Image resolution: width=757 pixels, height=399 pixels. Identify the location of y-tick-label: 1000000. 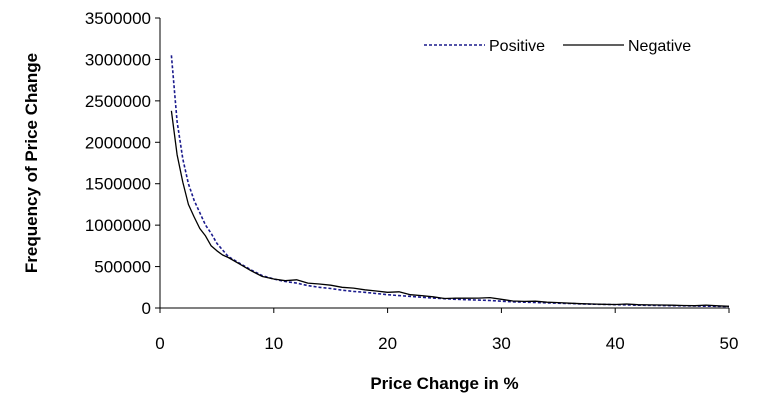
(118, 225).